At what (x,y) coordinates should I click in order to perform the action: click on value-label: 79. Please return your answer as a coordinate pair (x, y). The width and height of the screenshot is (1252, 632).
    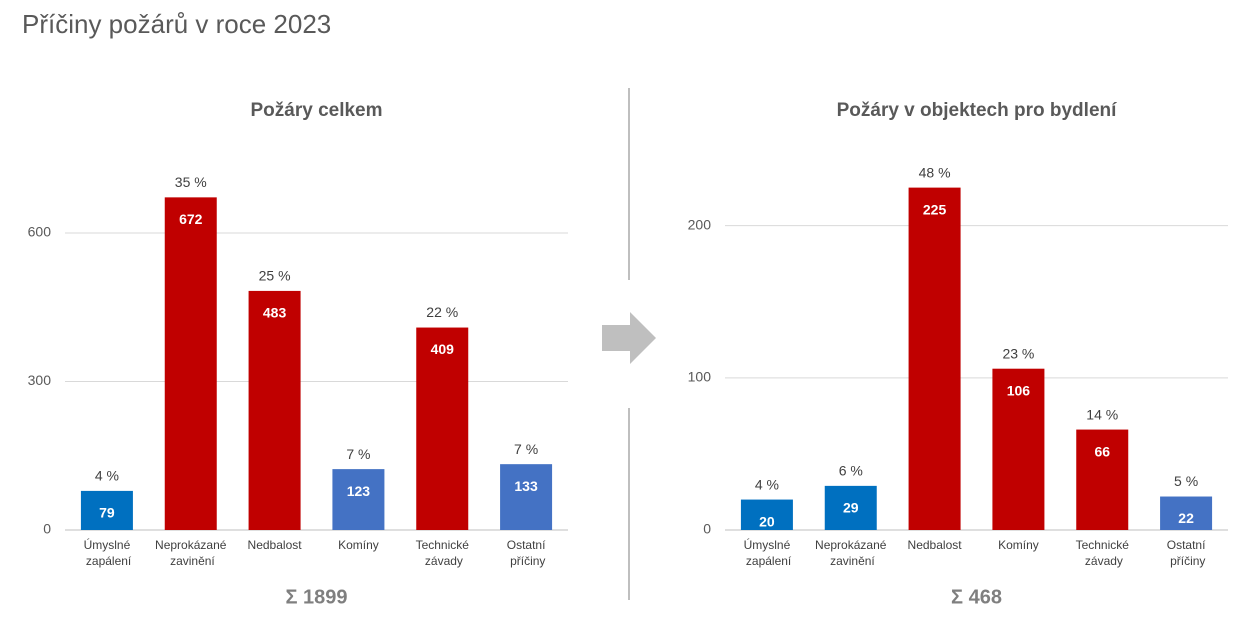
    Looking at the image, I should click on (107, 513).